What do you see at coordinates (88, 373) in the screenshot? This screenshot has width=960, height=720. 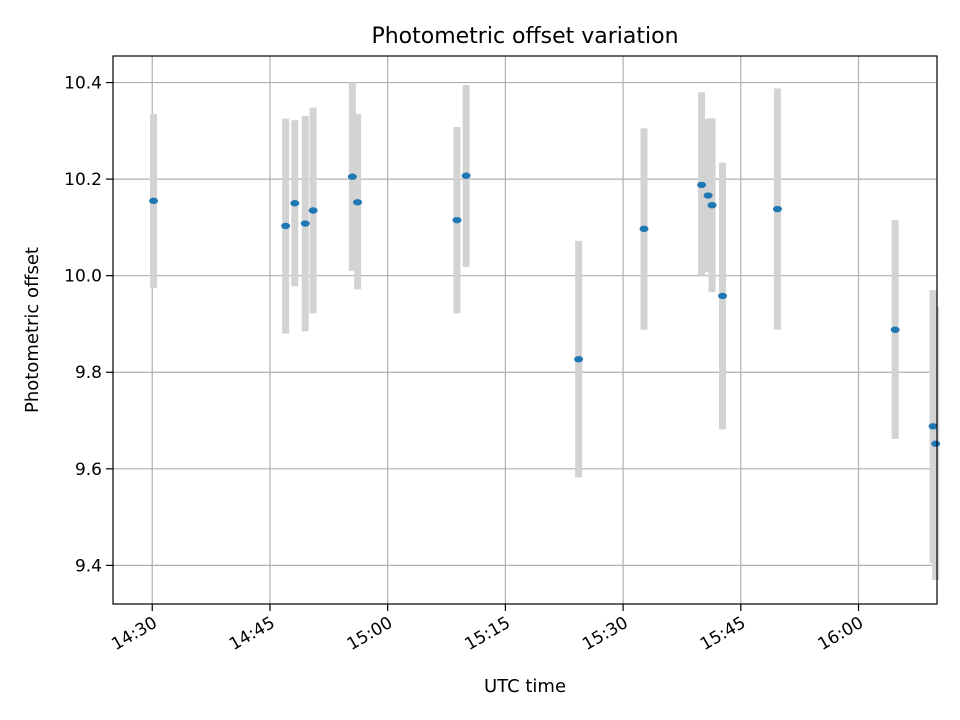 I see `y-tick-label: 9.8` at bounding box center [88, 373].